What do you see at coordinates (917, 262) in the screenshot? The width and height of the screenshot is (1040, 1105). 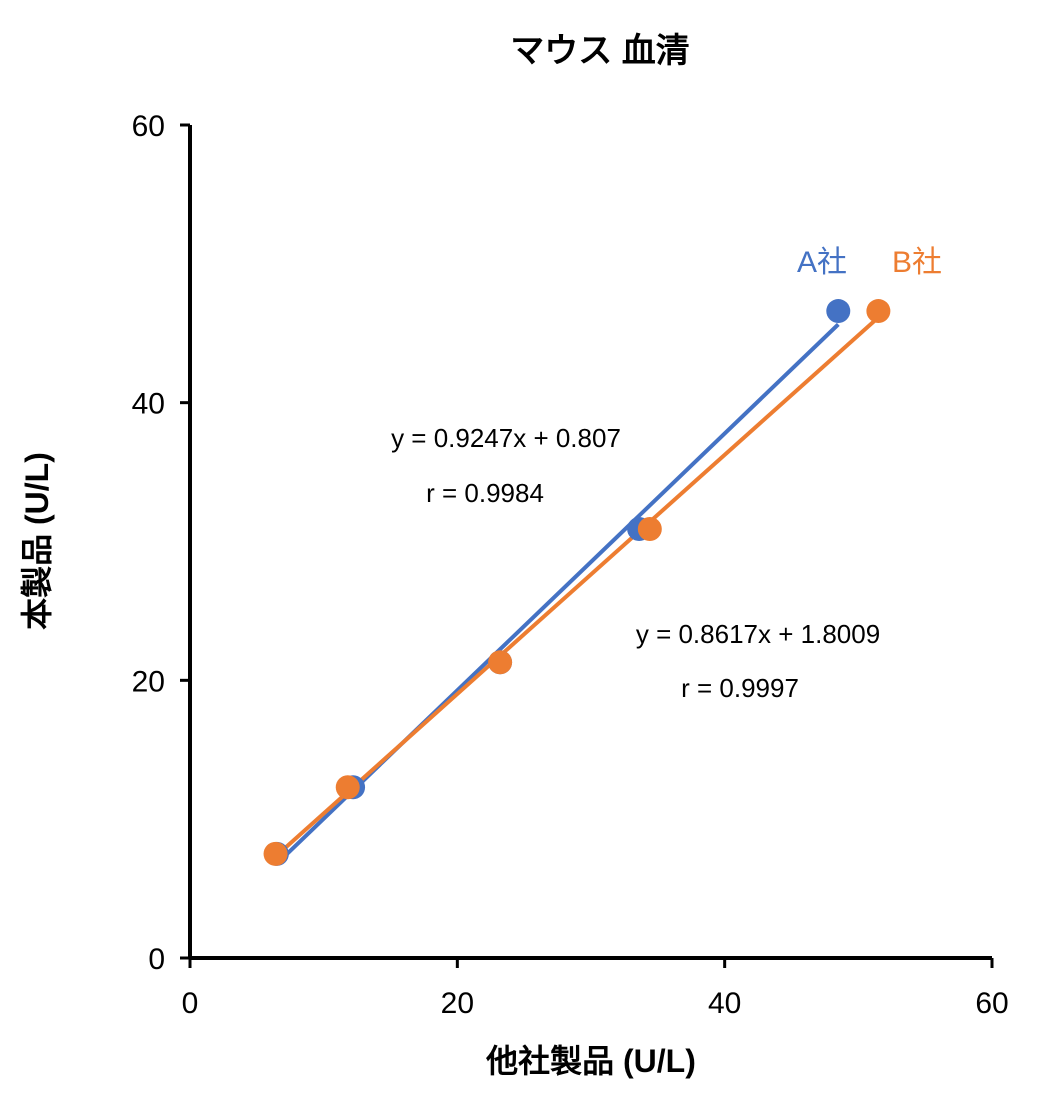 I see `series-label-b: B社` at bounding box center [917, 262].